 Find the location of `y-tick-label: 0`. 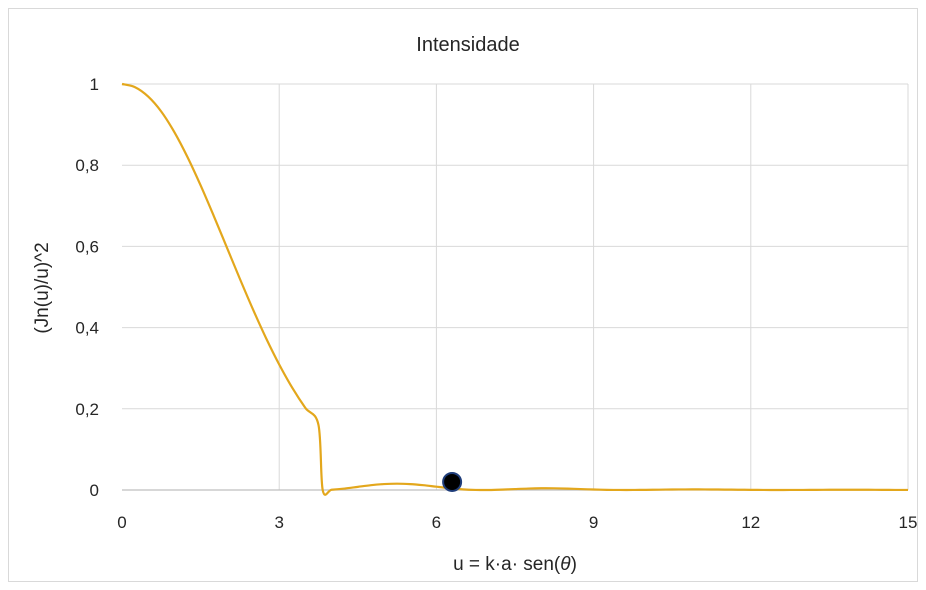

y-tick-label: 0 is located at coordinates (94, 490).